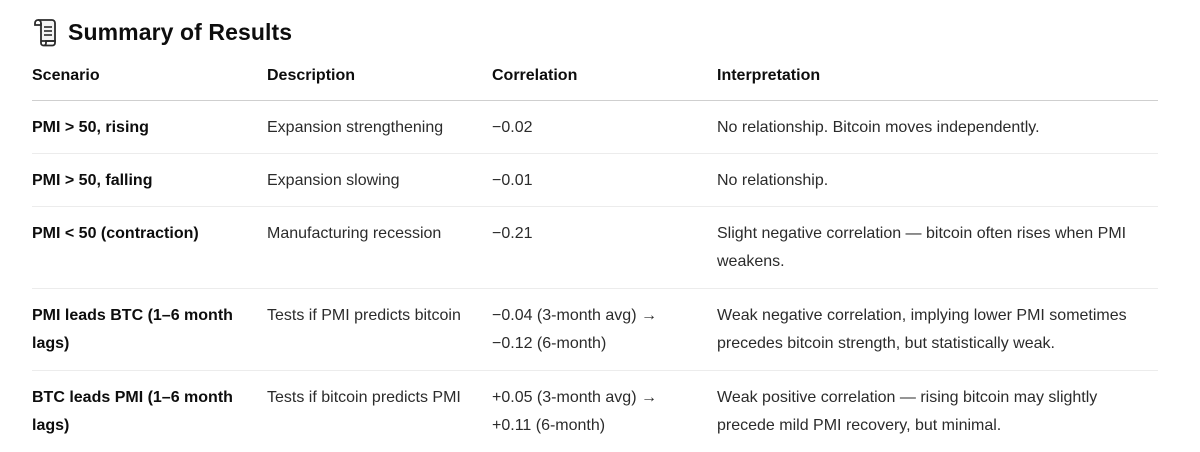 This screenshot has width=1200, height=452. What do you see at coordinates (149, 81) in the screenshot?
I see `column-header-scenario: Scenario` at bounding box center [149, 81].